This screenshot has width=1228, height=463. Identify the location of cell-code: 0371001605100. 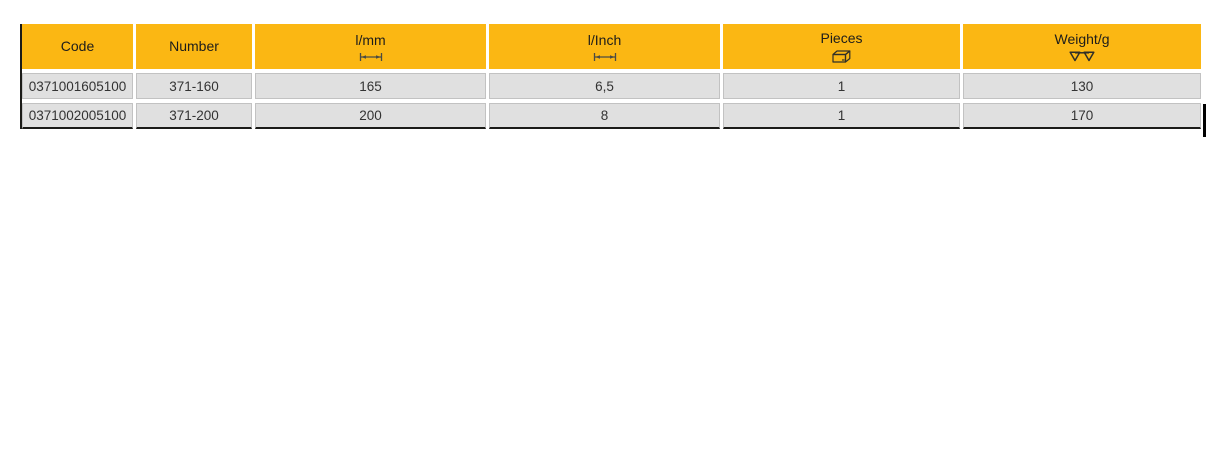
(77, 86).